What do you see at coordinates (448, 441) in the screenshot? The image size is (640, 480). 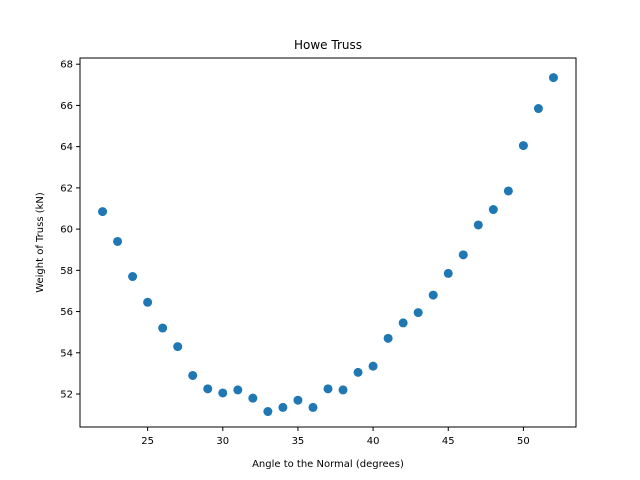 I see `x-tick-label: 45` at bounding box center [448, 441].